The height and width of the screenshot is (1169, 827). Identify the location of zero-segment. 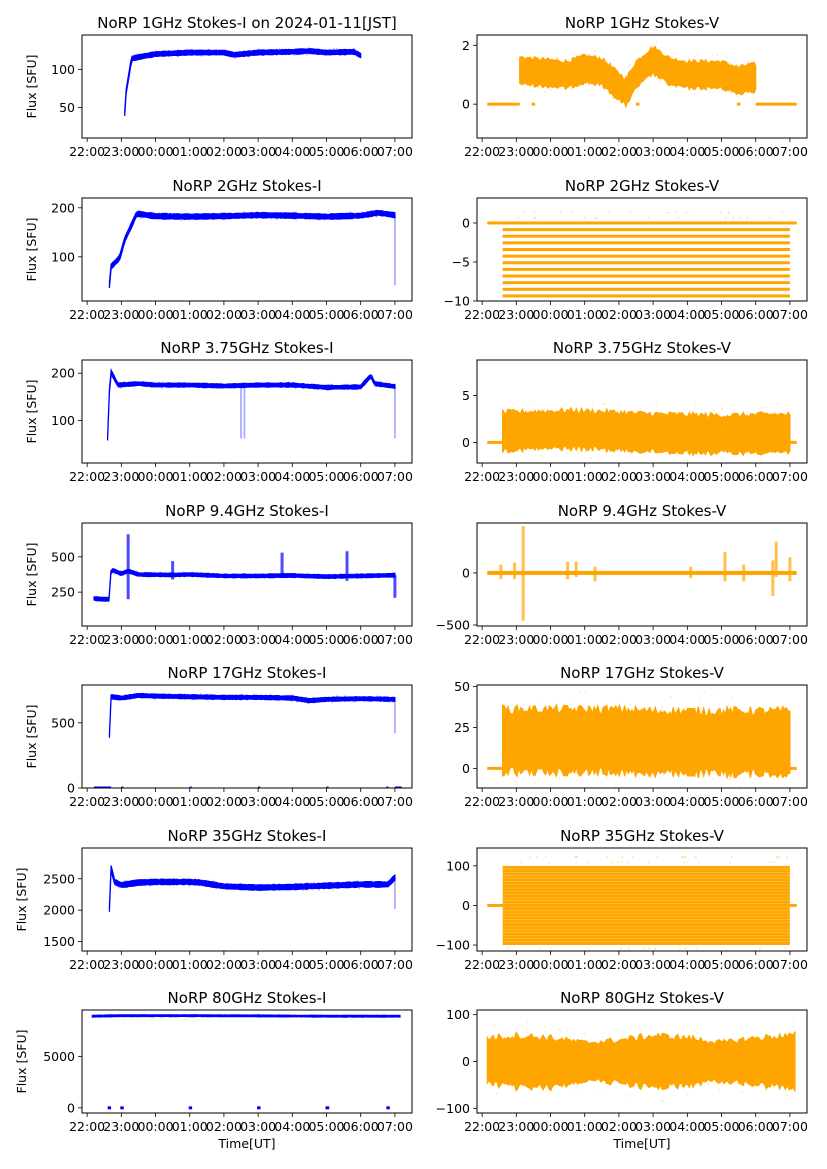
(793, 768).